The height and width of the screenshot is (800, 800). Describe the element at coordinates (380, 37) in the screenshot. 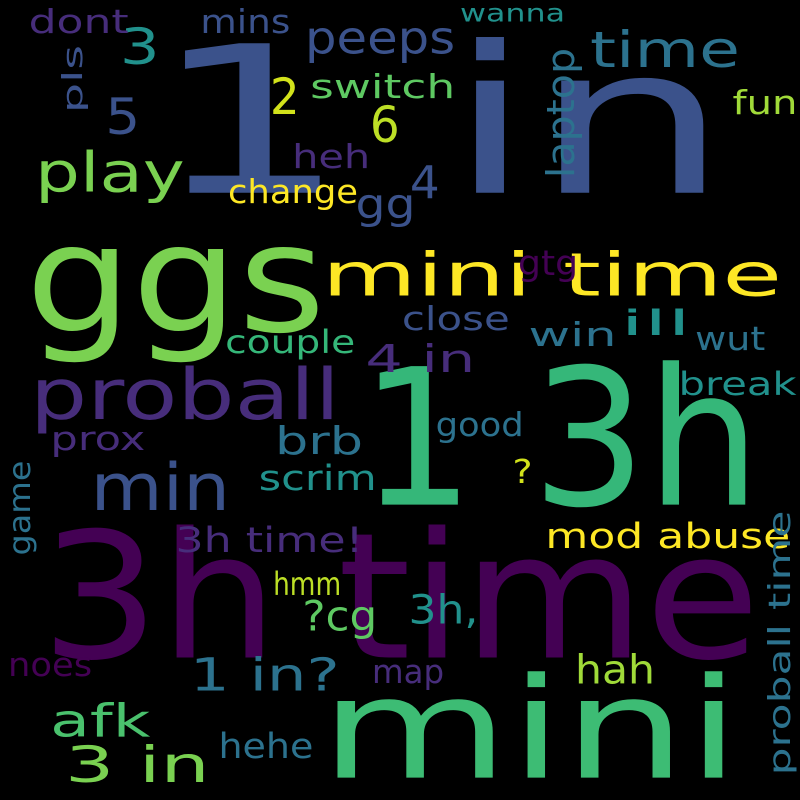

I see `word-peeps-9: peeps` at that location.